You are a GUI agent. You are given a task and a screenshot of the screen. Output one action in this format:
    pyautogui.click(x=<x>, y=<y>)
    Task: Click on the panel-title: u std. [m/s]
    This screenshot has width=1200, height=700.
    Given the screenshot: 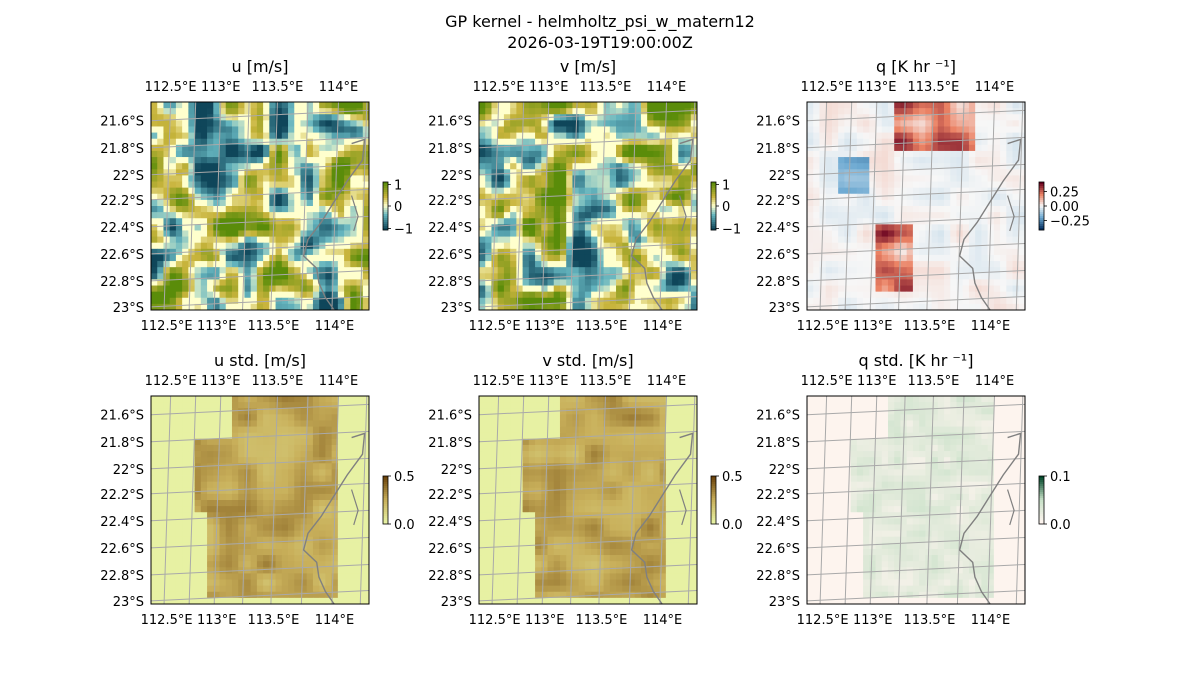 What is the action you would take?
    pyautogui.click(x=260, y=360)
    